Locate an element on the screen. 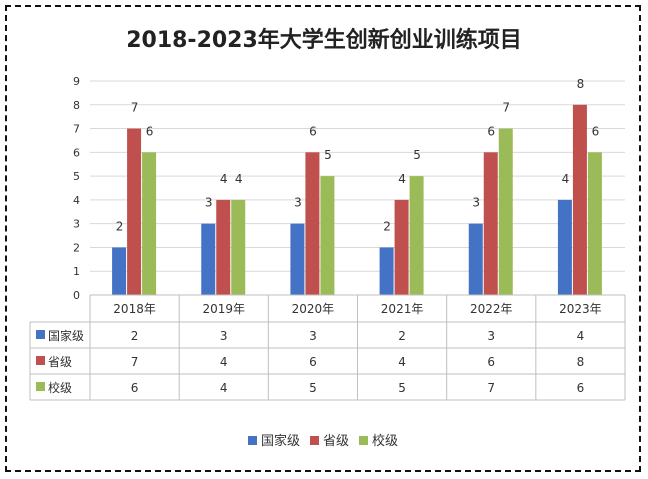 The image size is (648, 479). y-tick-label: 0 is located at coordinates (76, 295).